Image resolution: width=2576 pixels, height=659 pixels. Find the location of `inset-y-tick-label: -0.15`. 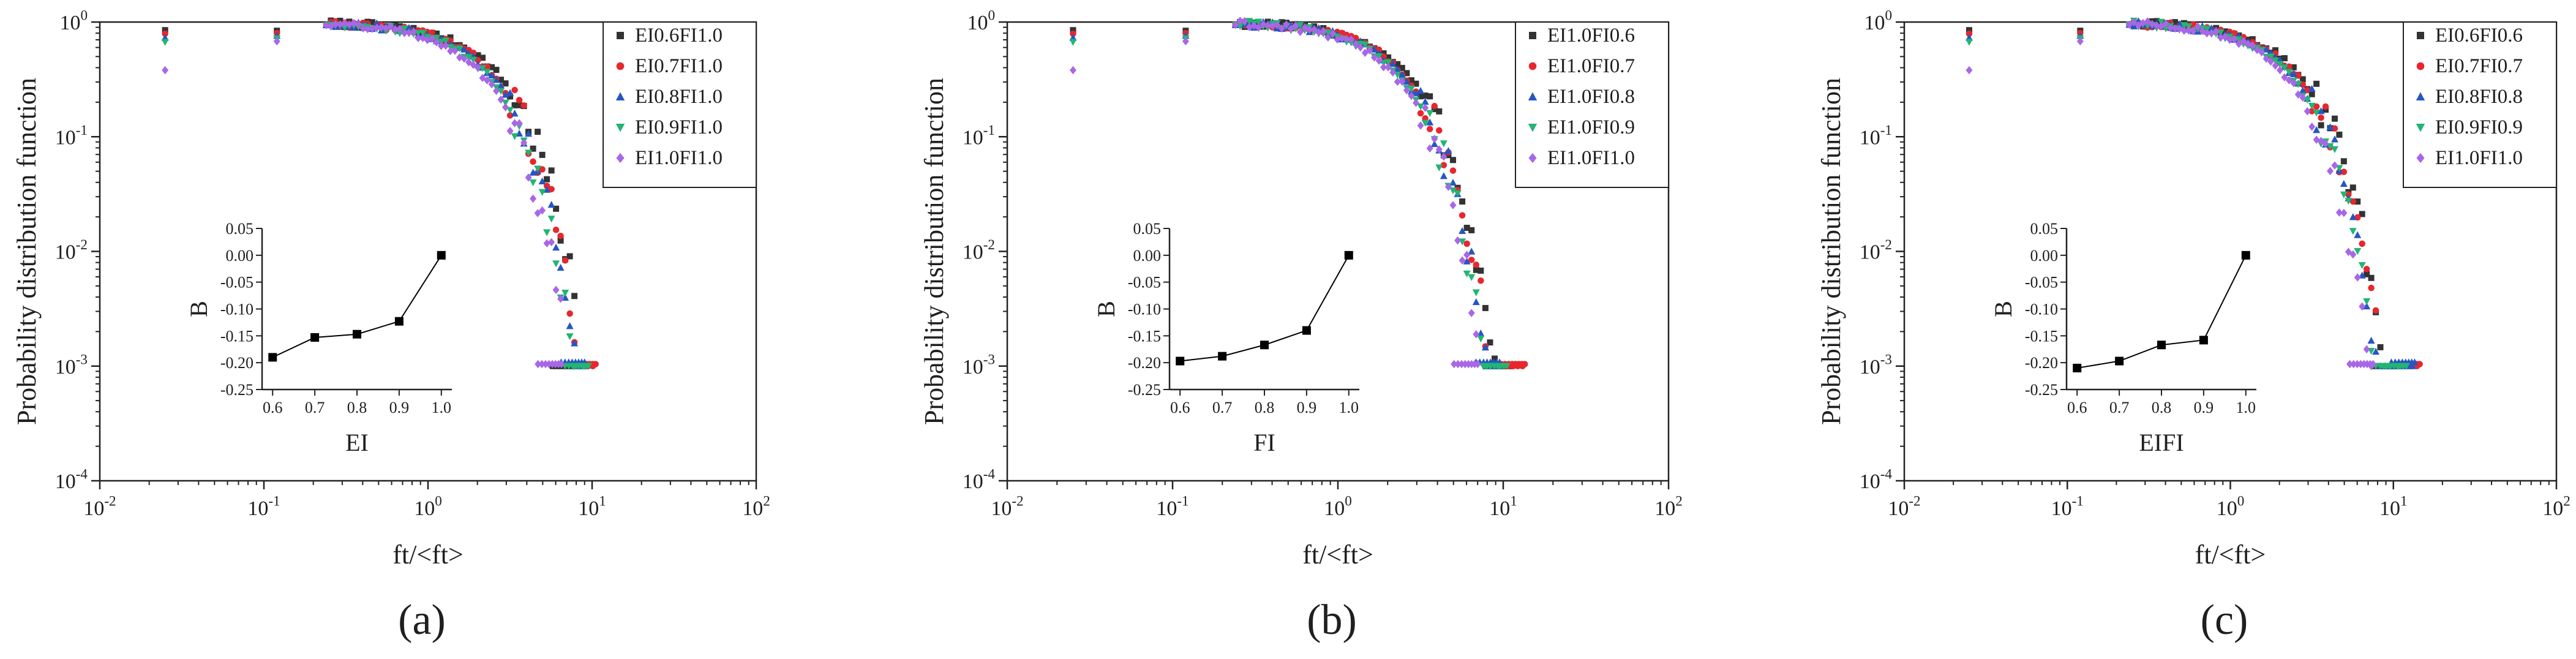

inset-y-tick-label: -0.15 is located at coordinates (236, 336).